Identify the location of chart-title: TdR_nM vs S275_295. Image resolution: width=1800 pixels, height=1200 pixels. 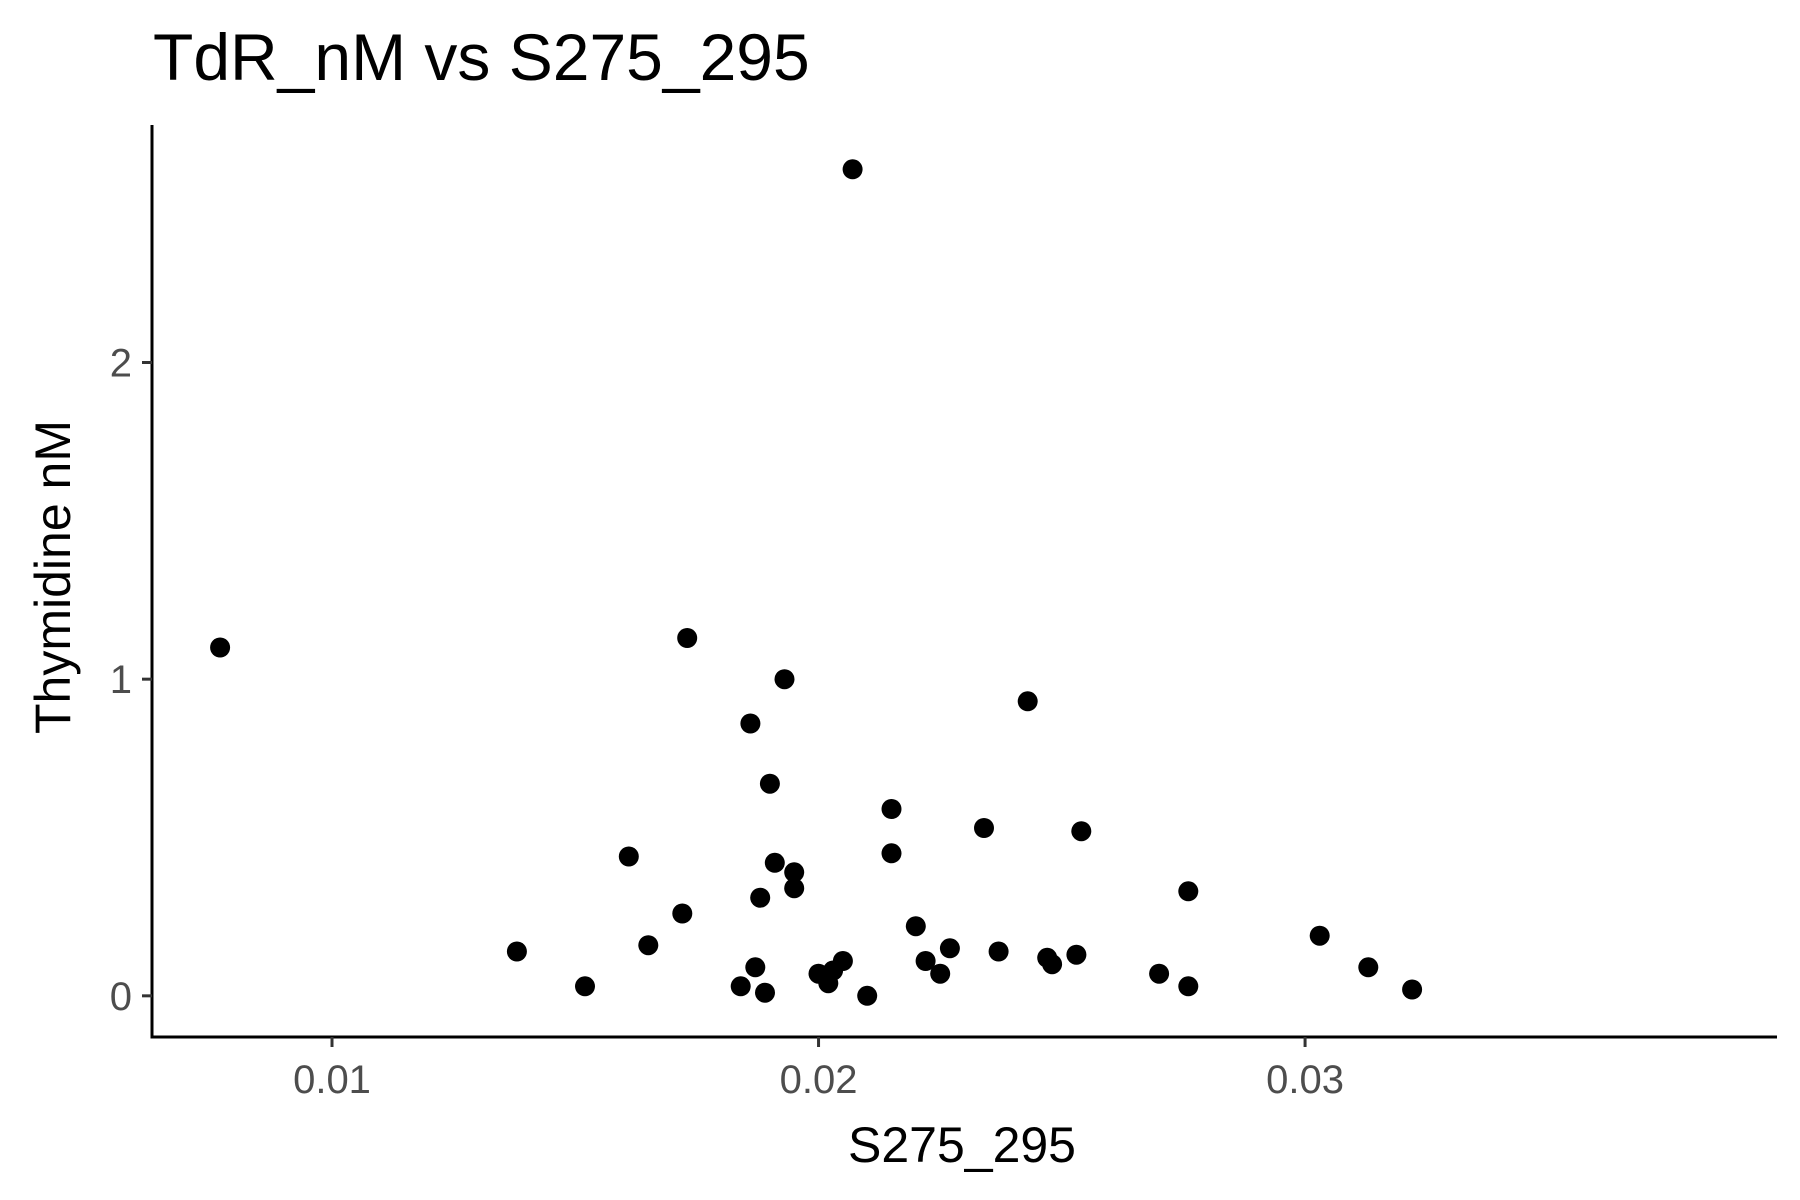
(481, 57).